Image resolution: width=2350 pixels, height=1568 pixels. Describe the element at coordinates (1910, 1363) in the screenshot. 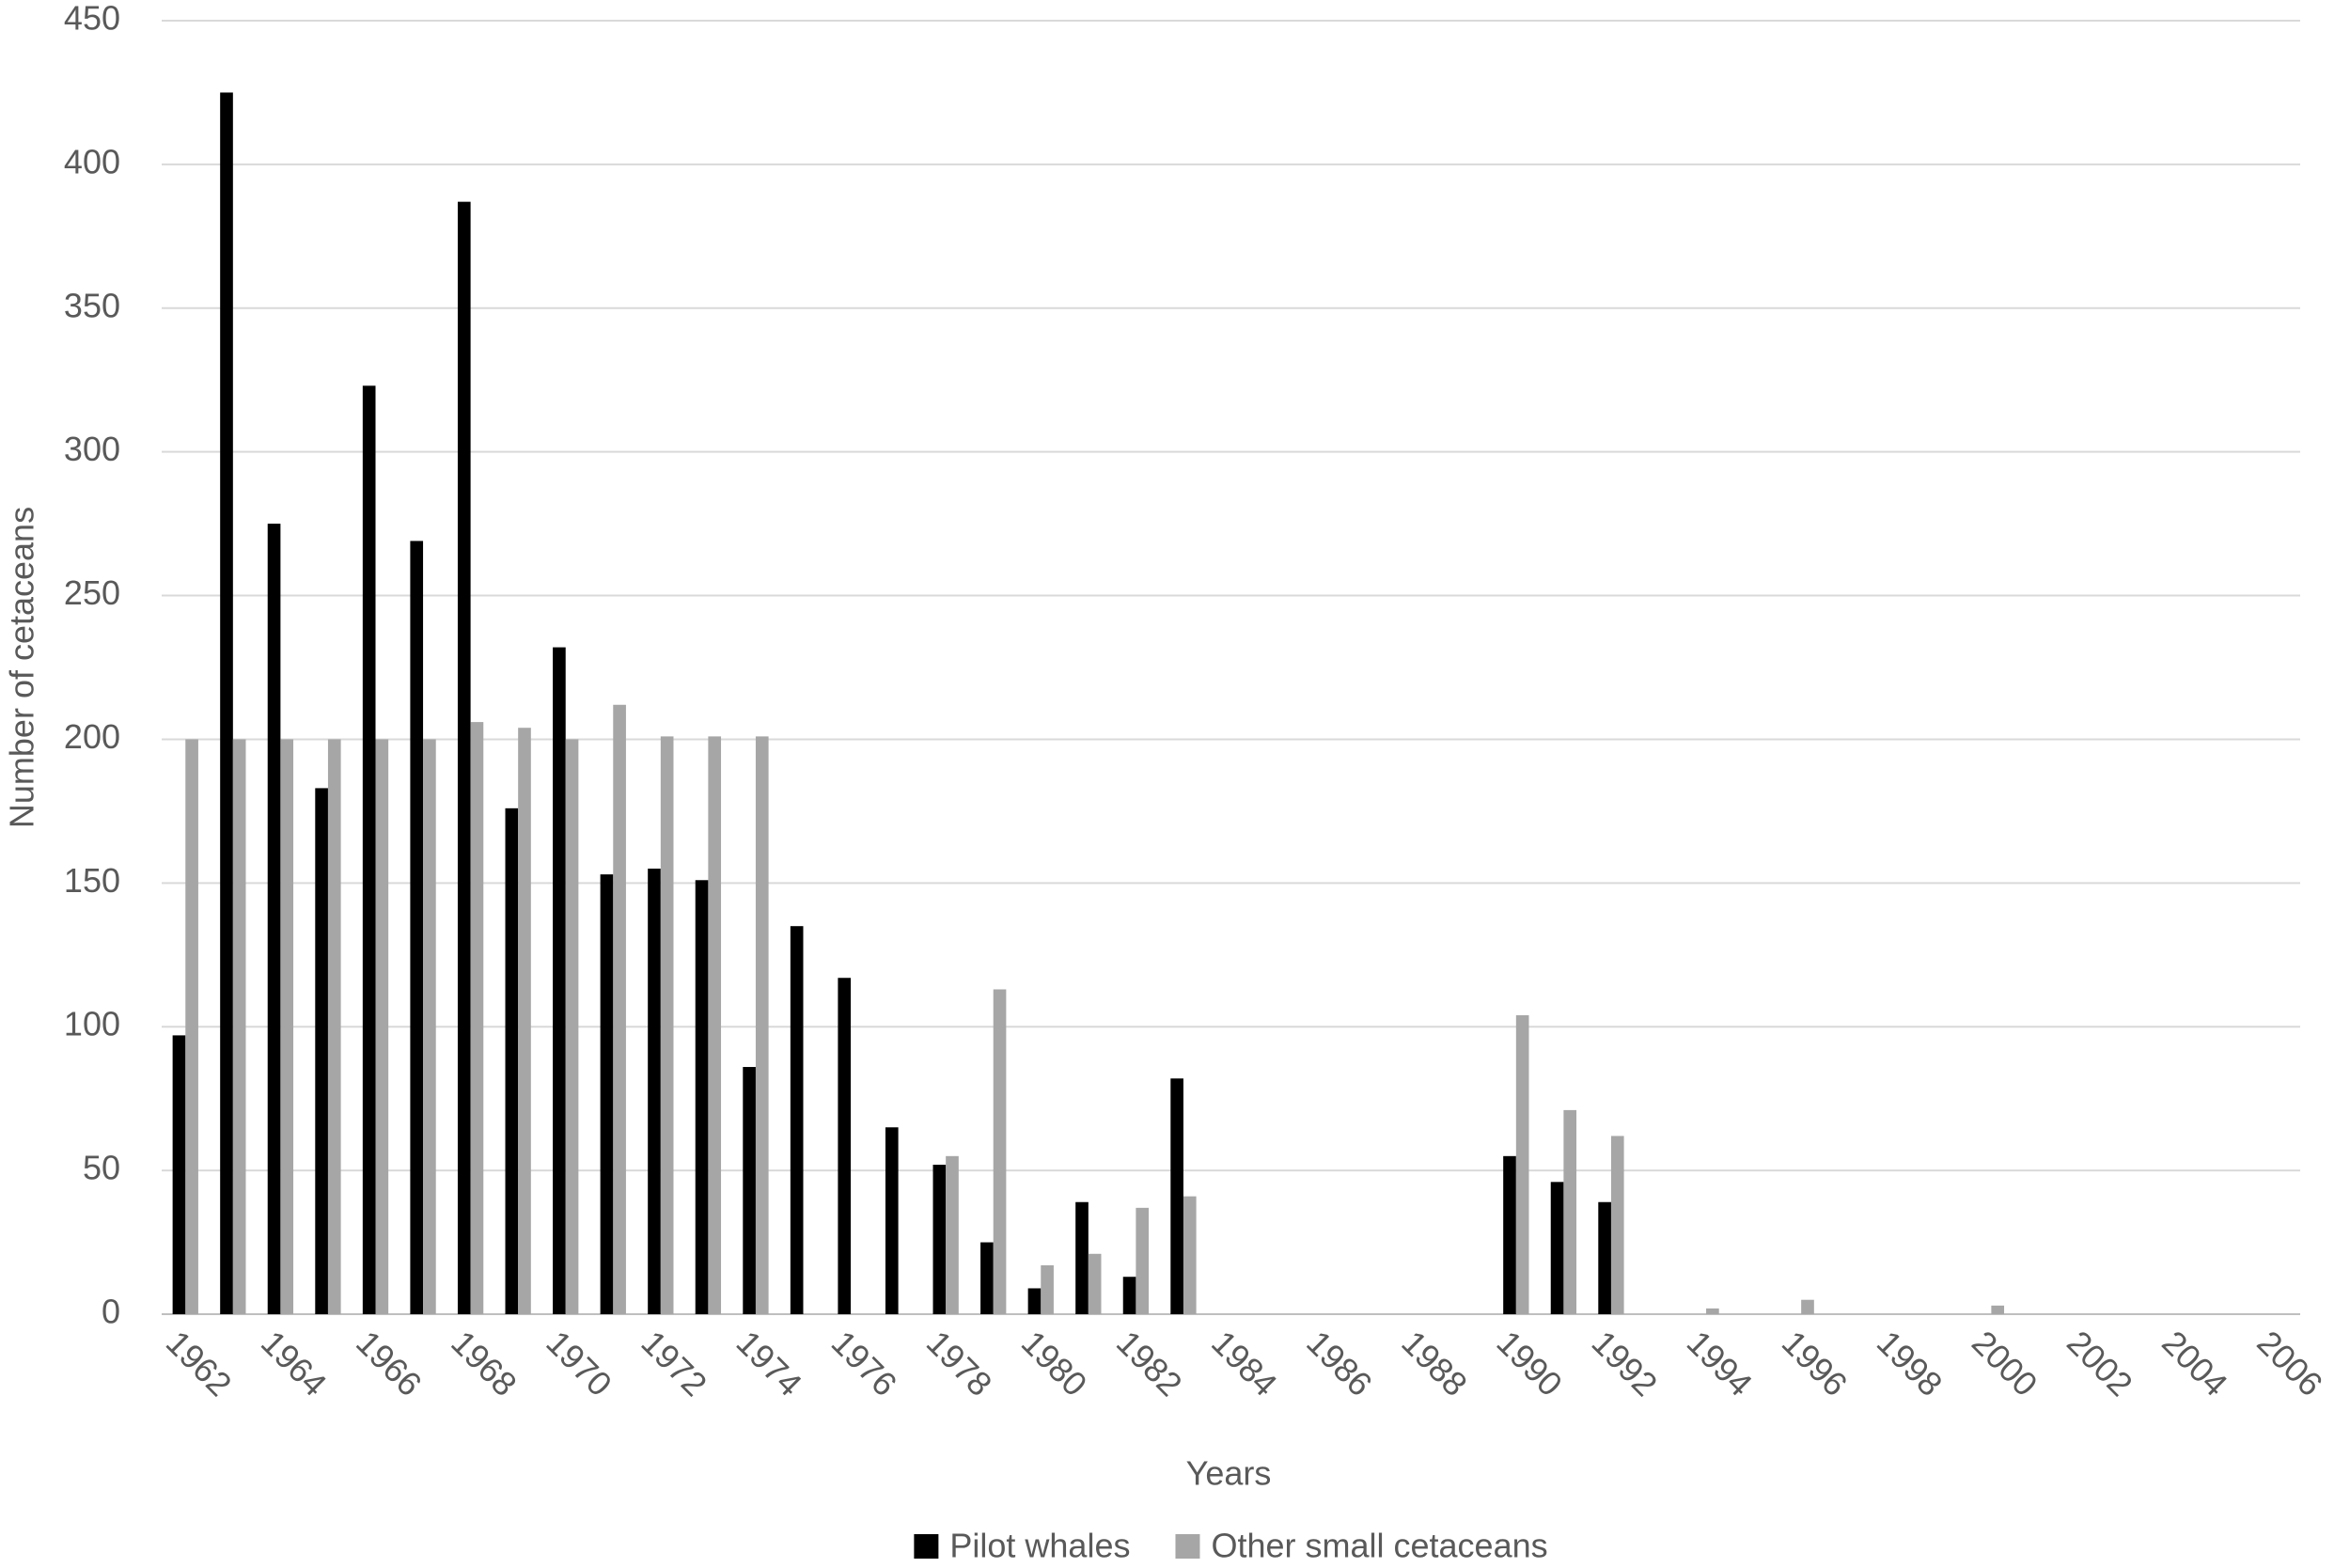

I see `x-tick-label: 1998` at that location.